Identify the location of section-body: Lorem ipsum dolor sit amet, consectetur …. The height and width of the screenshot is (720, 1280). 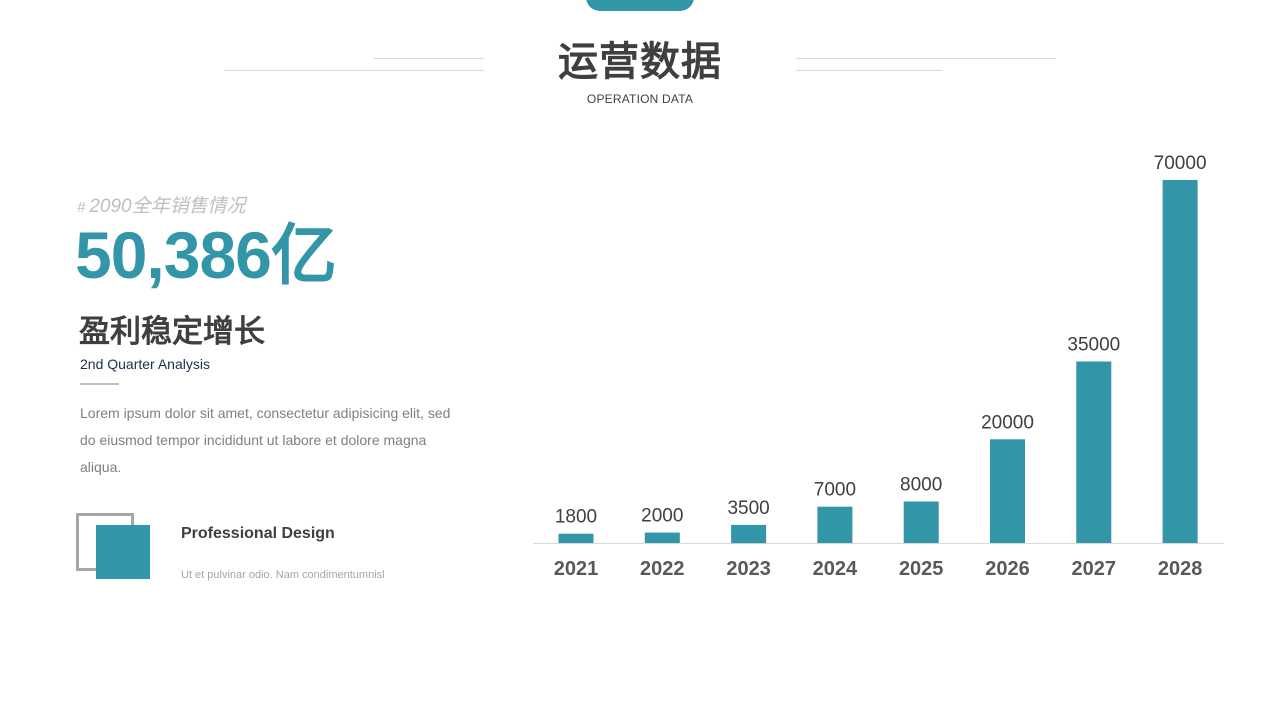
(265, 440).